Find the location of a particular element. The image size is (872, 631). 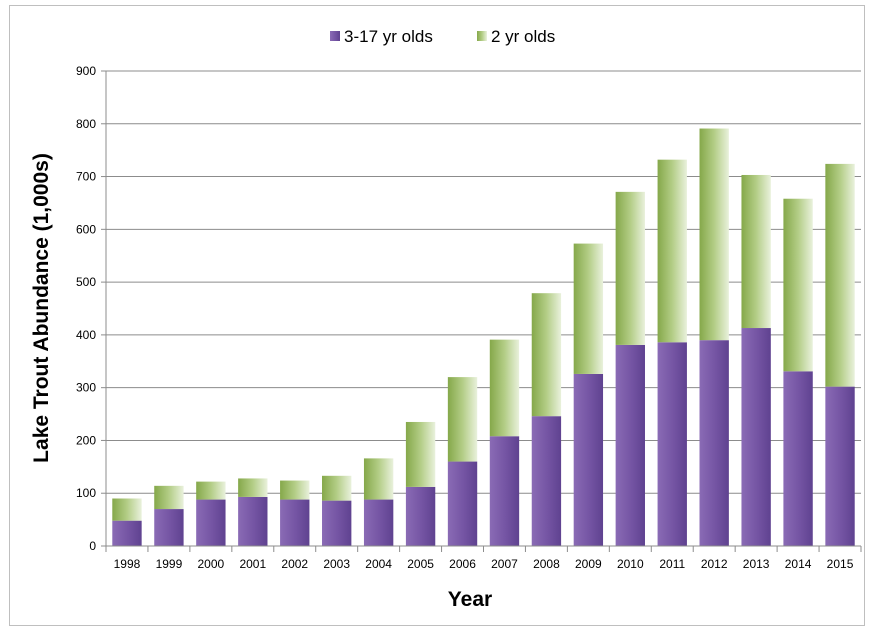

bar-3-17-yr-olds-2010 is located at coordinates (630, 445).